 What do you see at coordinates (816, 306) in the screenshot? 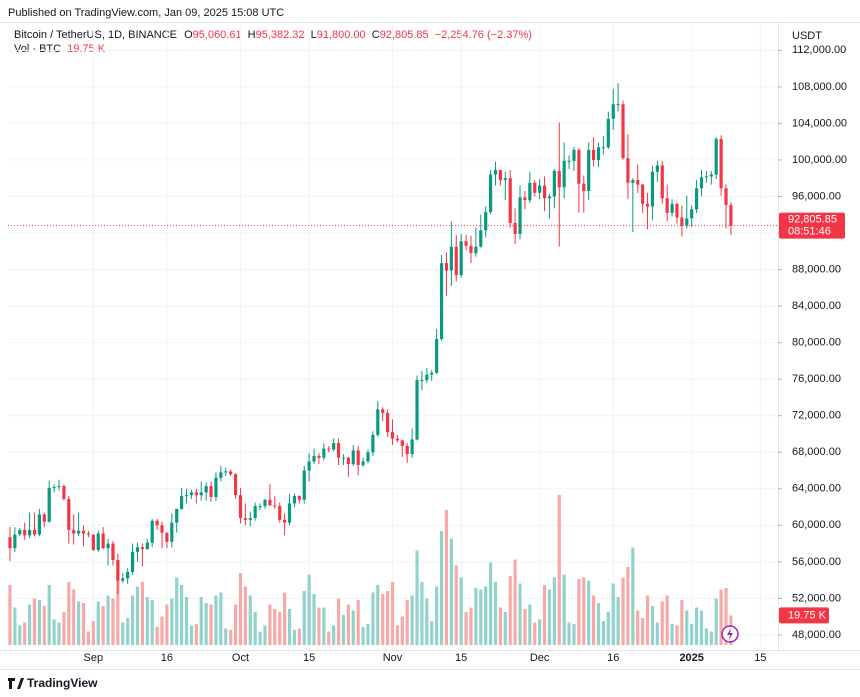
I see `y-tick-label: 84,000.00` at bounding box center [816, 306].